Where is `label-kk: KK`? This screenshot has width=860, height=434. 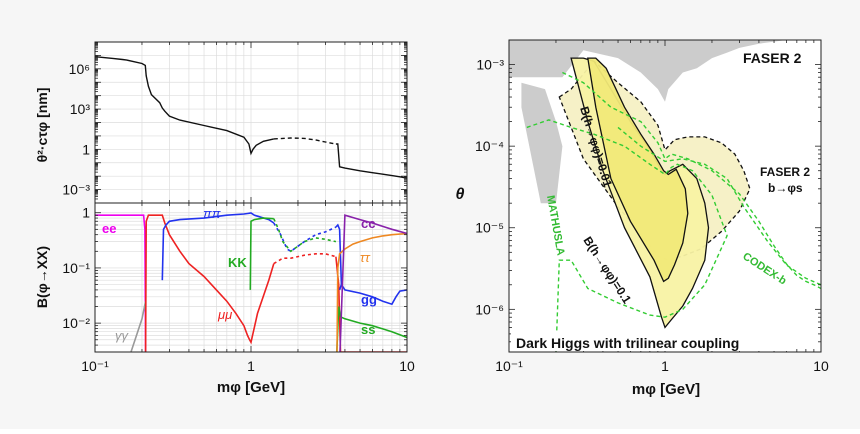
label-kk: KK is located at coordinates (237, 262).